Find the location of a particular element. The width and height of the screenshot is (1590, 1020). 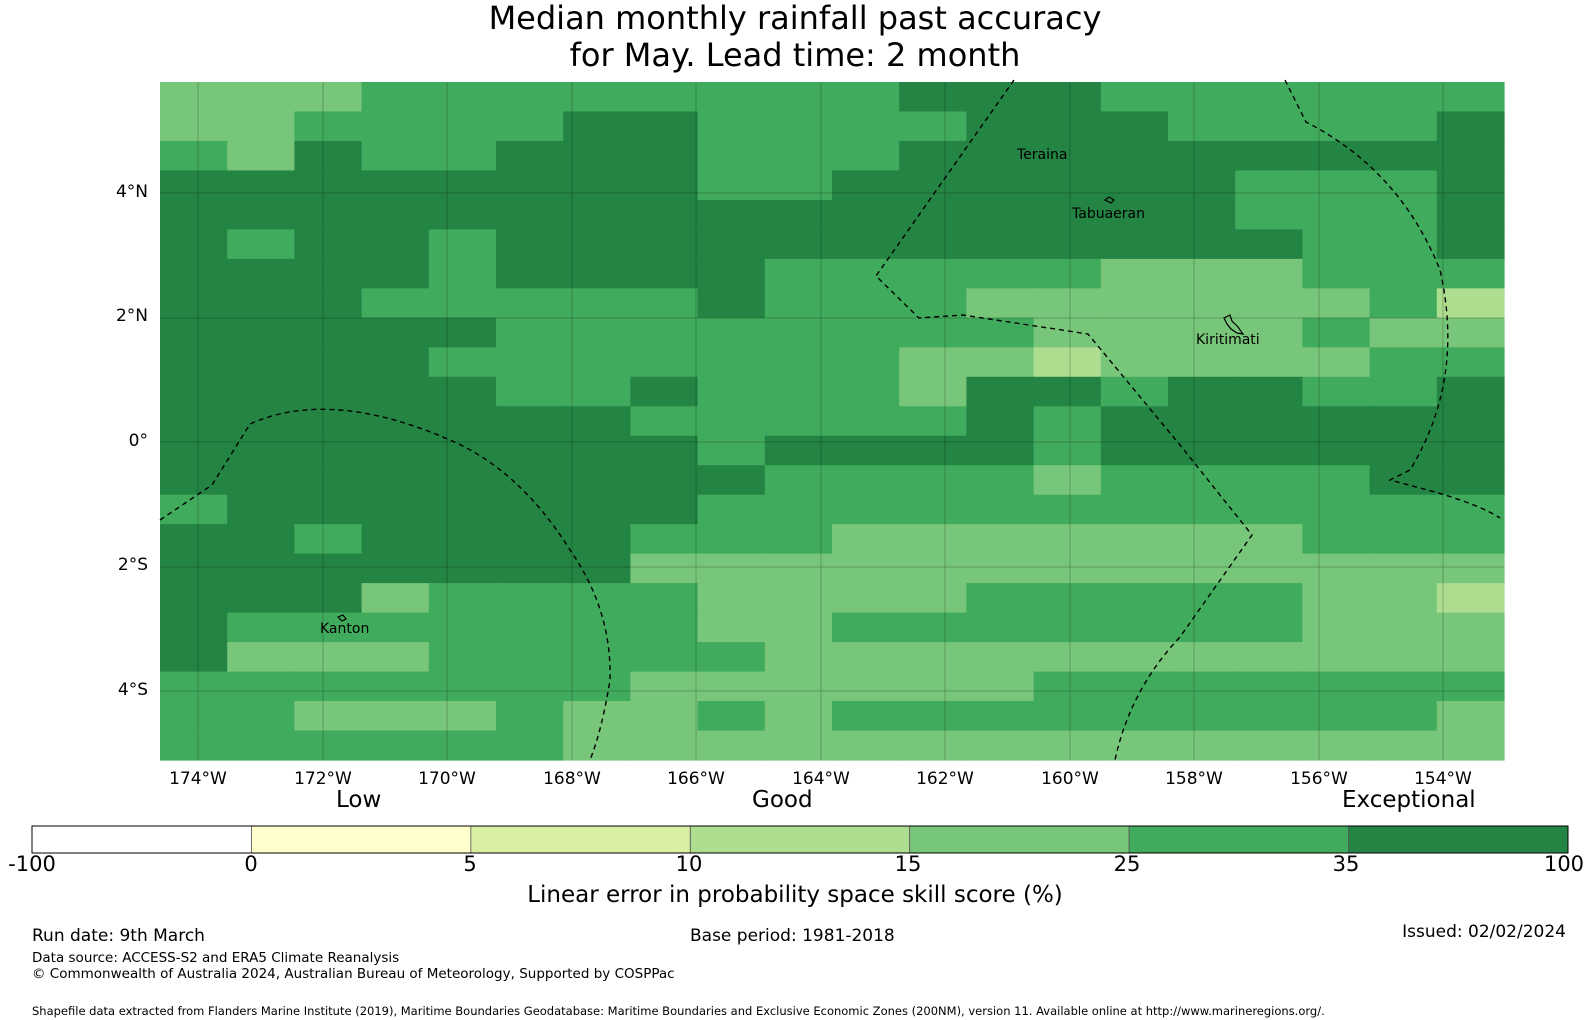

colorbar-segment is located at coordinates (1238, 839).